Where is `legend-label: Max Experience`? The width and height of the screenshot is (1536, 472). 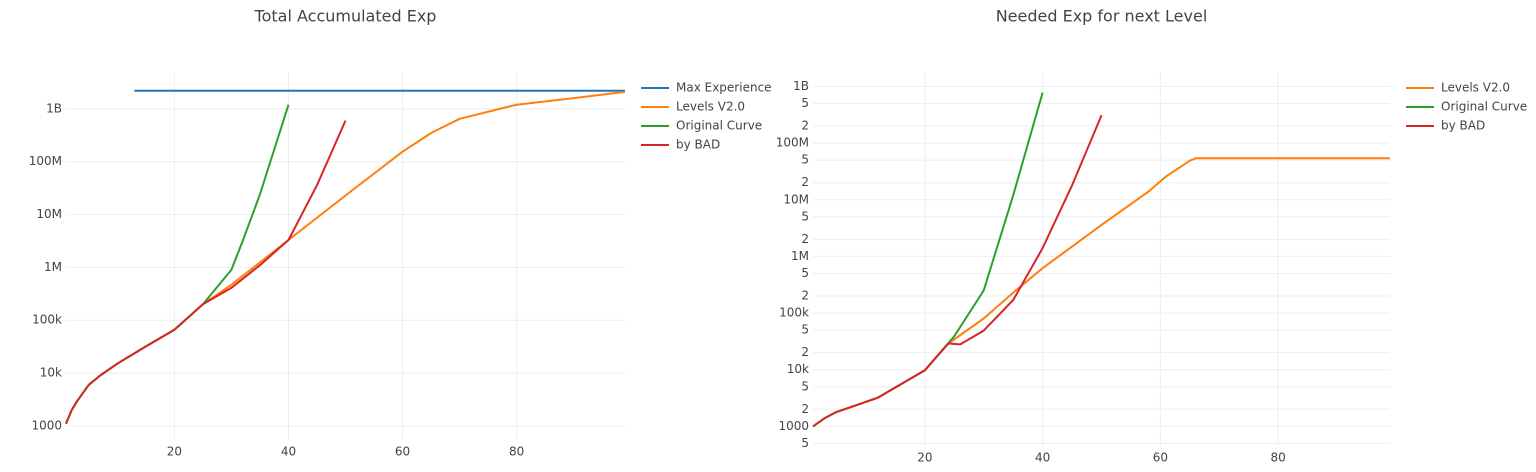 legend-label: Max Experience is located at coordinates (724, 88).